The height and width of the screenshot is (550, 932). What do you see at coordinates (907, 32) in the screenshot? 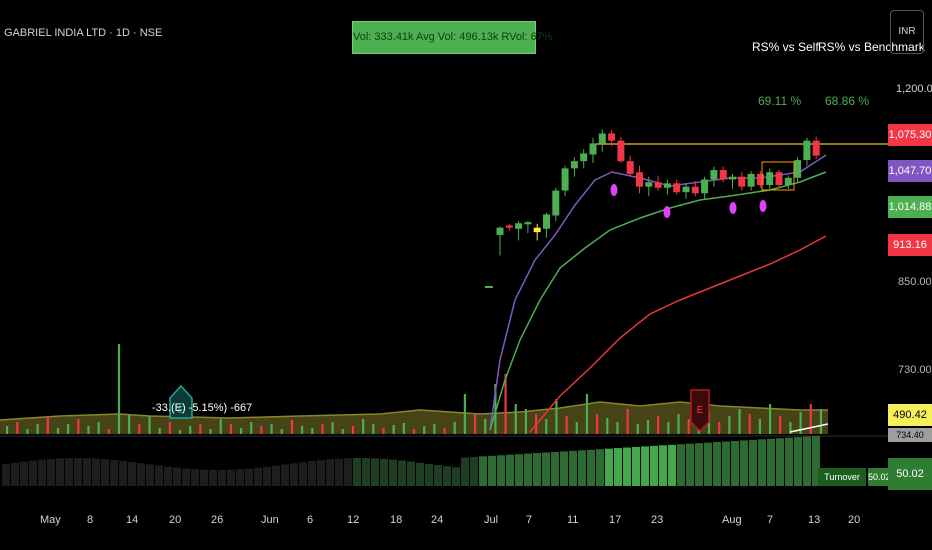
I see `currency-button: INR` at bounding box center [907, 32].